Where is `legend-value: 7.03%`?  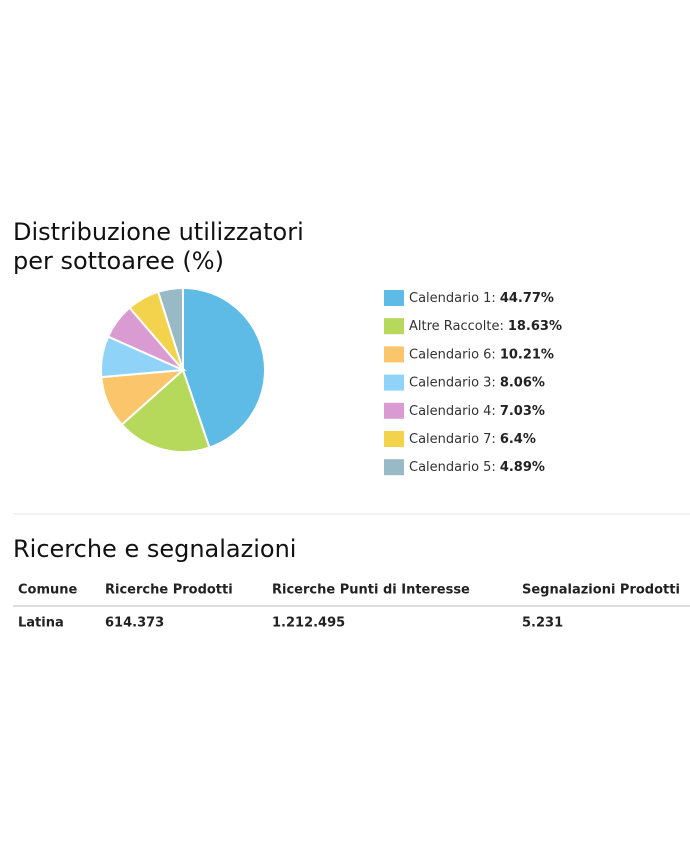
legend-value: 7.03% is located at coordinates (522, 410).